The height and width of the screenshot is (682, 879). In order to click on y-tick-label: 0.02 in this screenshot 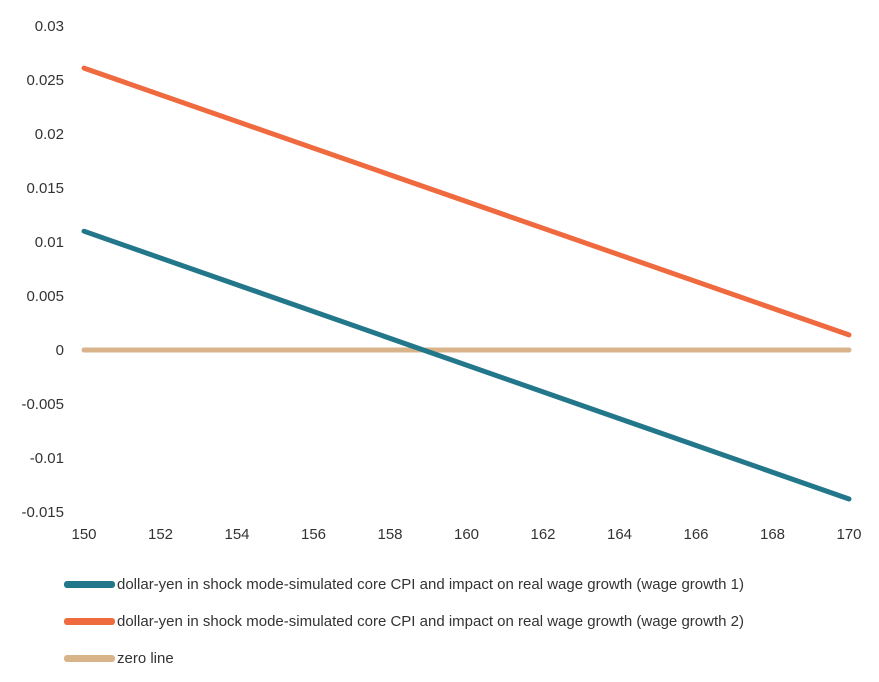, I will do `click(49, 134)`.